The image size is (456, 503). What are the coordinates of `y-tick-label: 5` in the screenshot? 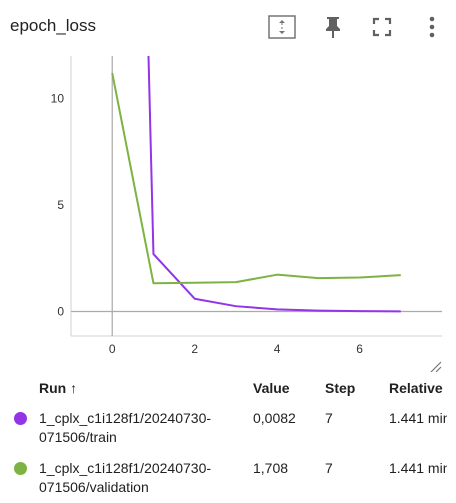 It's located at (60, 205).